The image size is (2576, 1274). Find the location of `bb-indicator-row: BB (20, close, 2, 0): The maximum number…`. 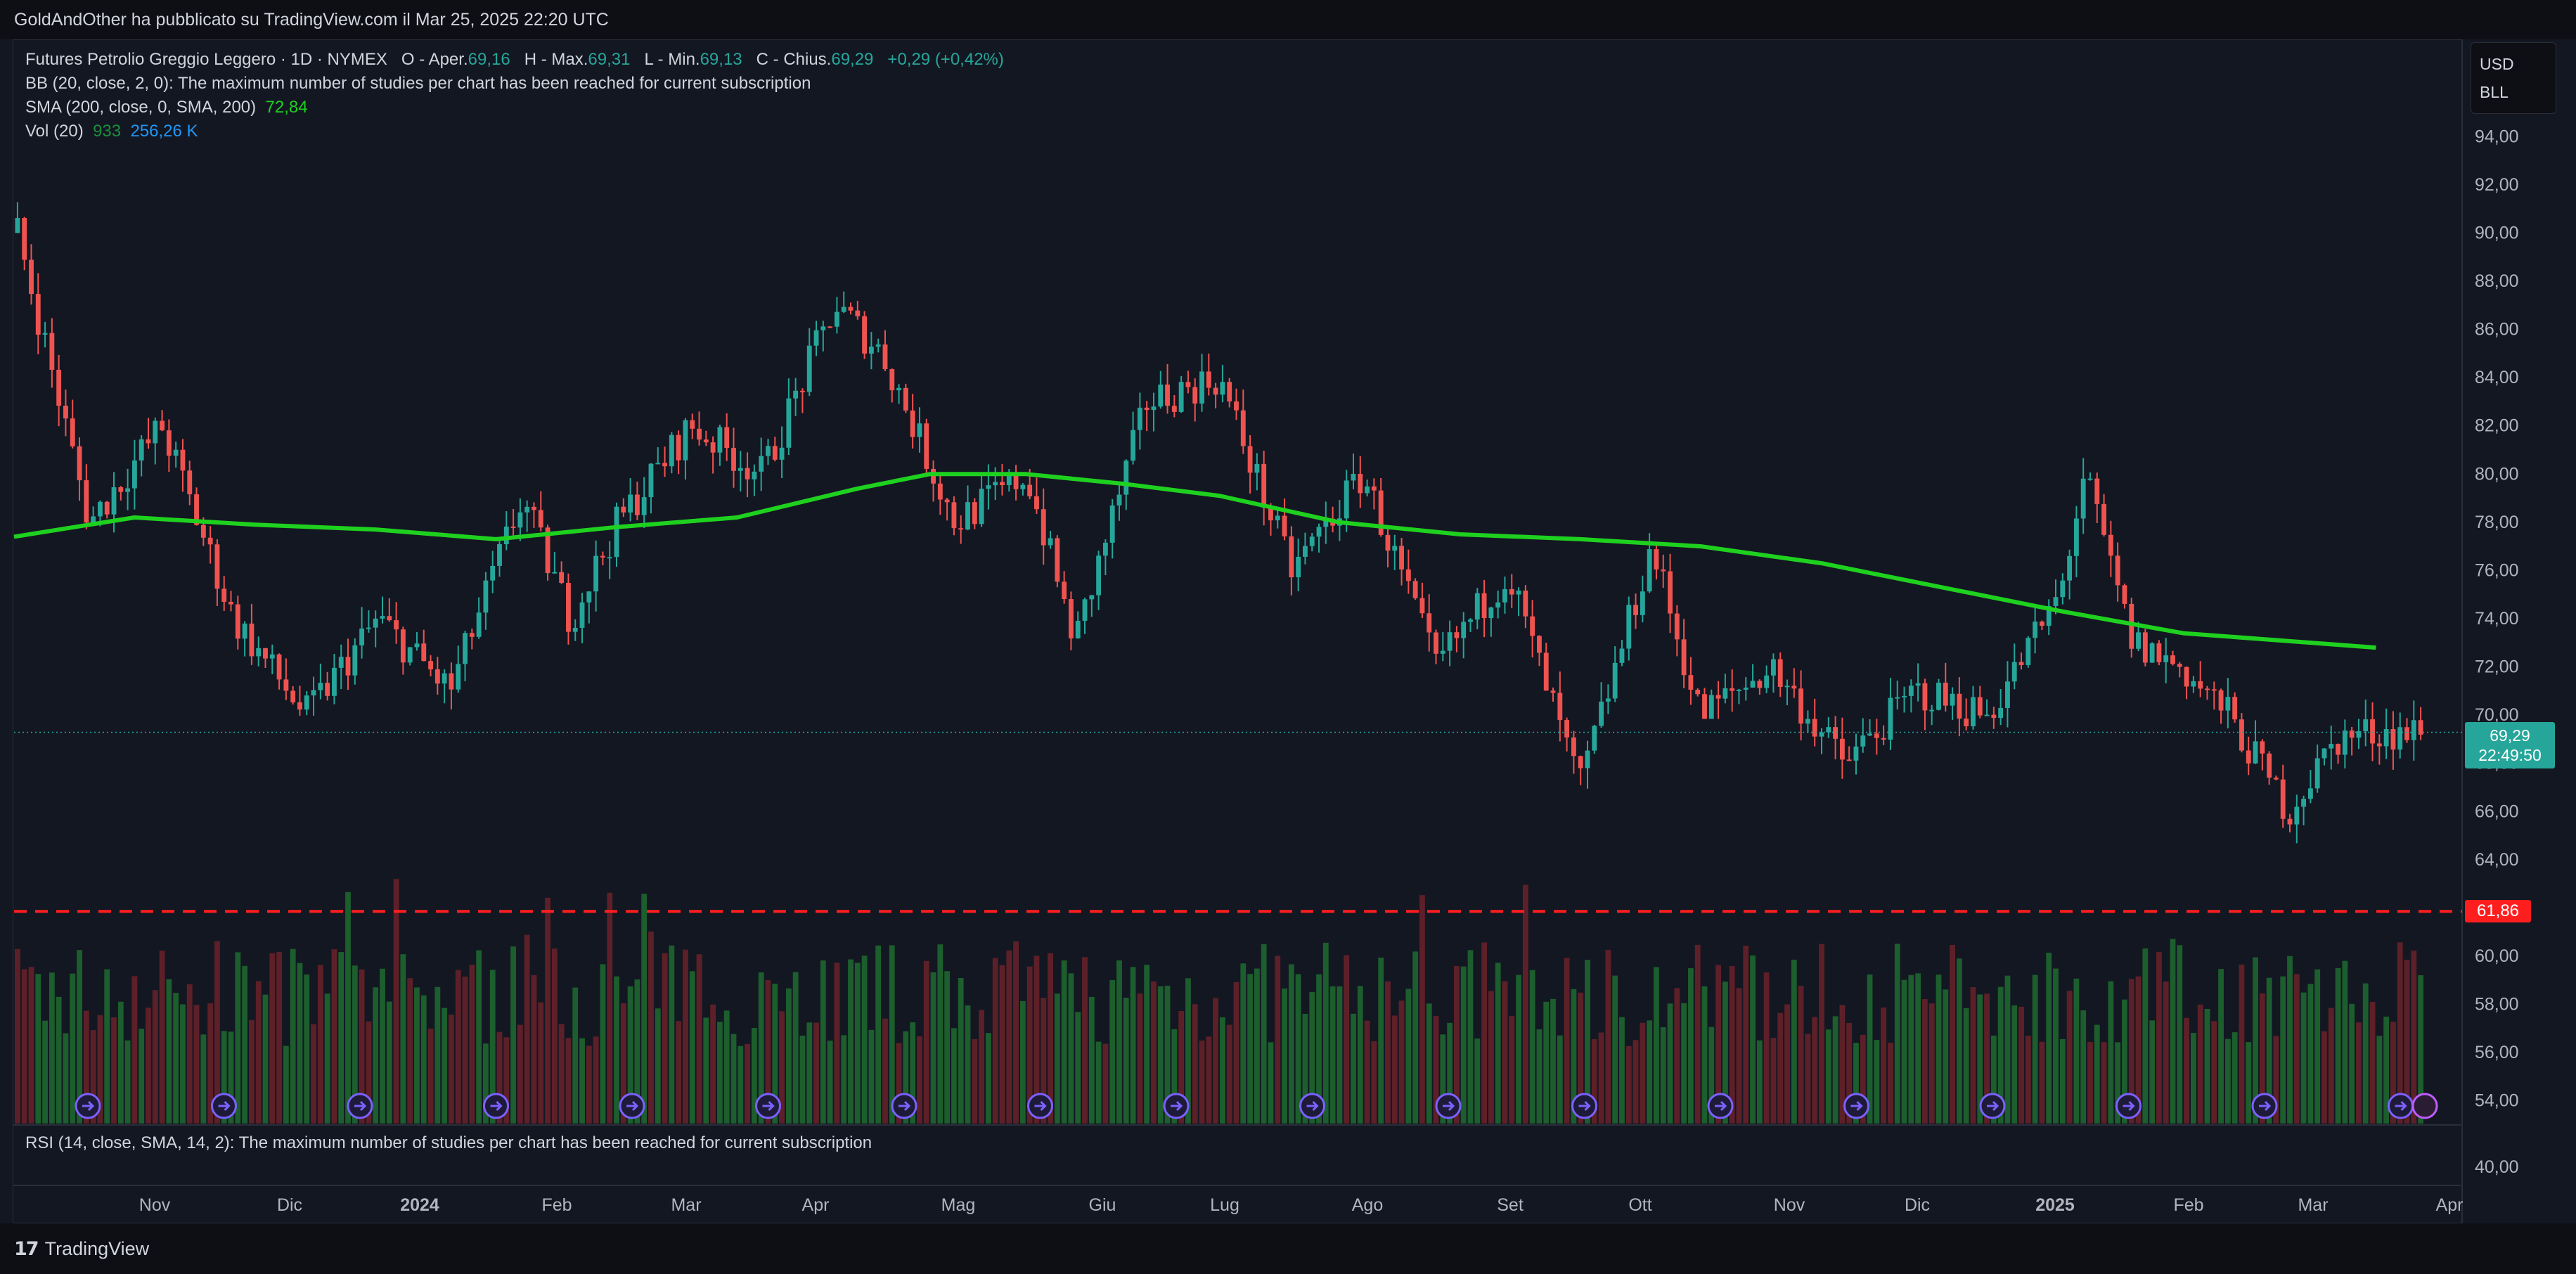

bb-indicator-row: BB (20, close, 2, 0): The maximum number… is located at coordinates (514, 84).